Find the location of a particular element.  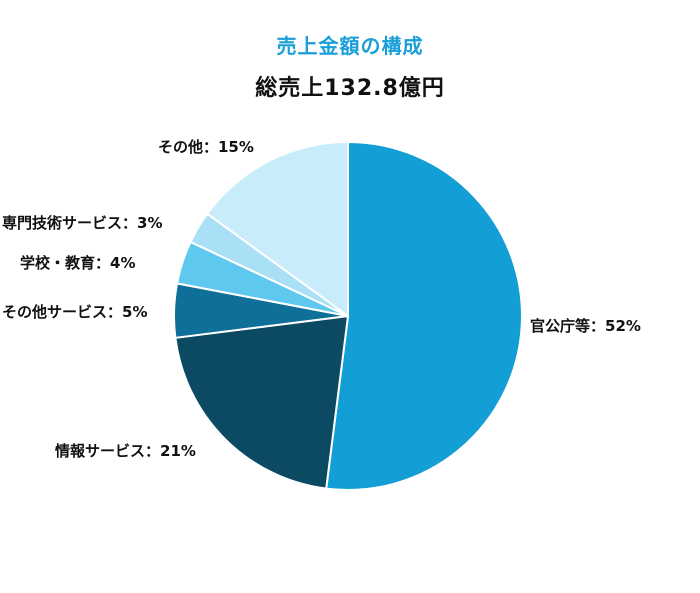

chart-subtitle: 総売上132.8億円 is located at coordinates (350, 88).